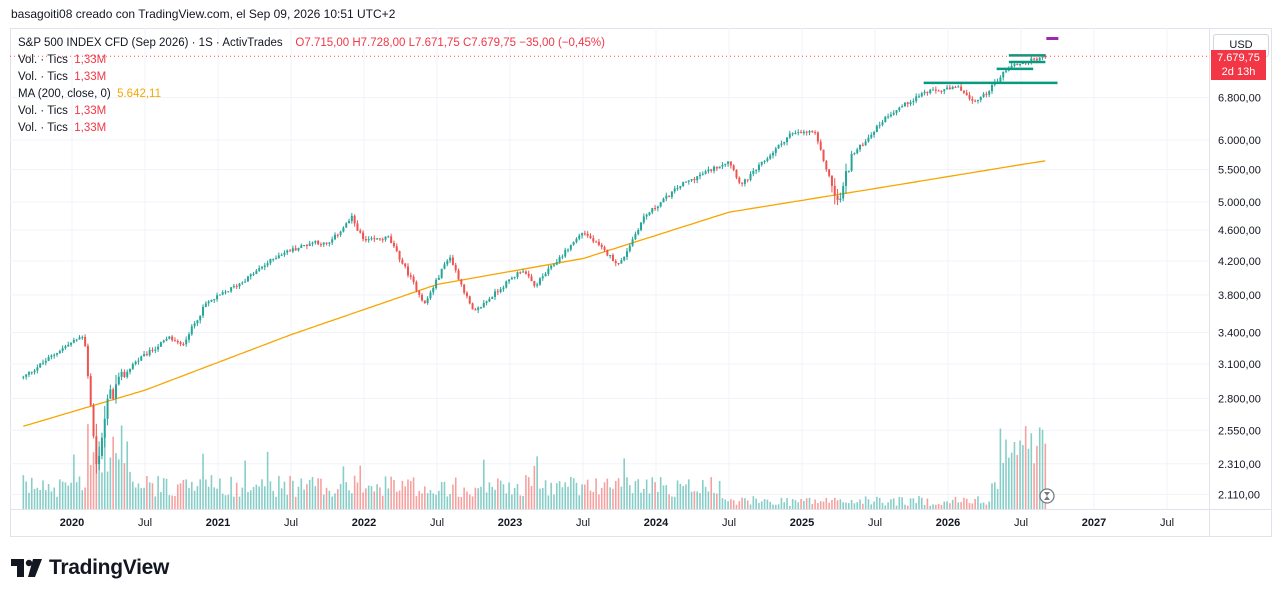 This screenshot has height=597, width=1281. Describe the element at coordinates (311, 94) in the screenshot. I see `legend-ma-row: MA (200, close, 0) 5.642,11` at that location.